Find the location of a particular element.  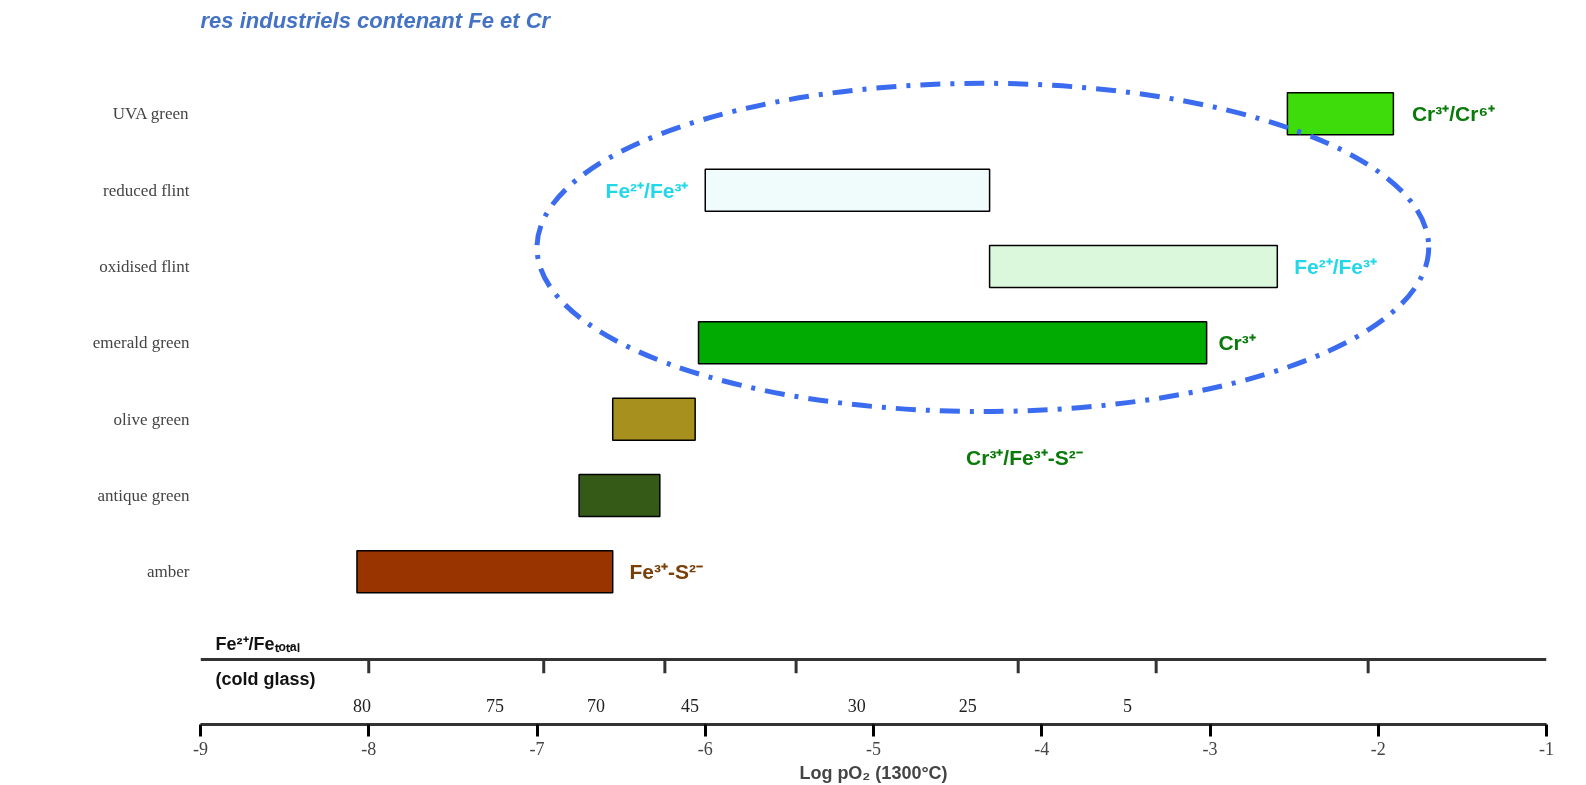

x-tick-label: -7 is located at coordinates (537, 748).